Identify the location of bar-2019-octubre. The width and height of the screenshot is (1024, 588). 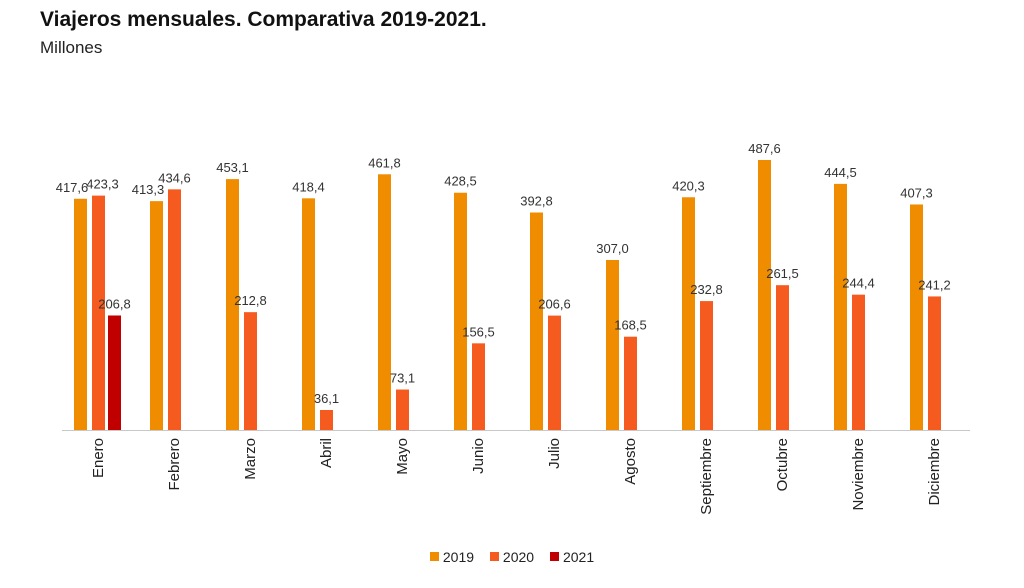
(764, 295).